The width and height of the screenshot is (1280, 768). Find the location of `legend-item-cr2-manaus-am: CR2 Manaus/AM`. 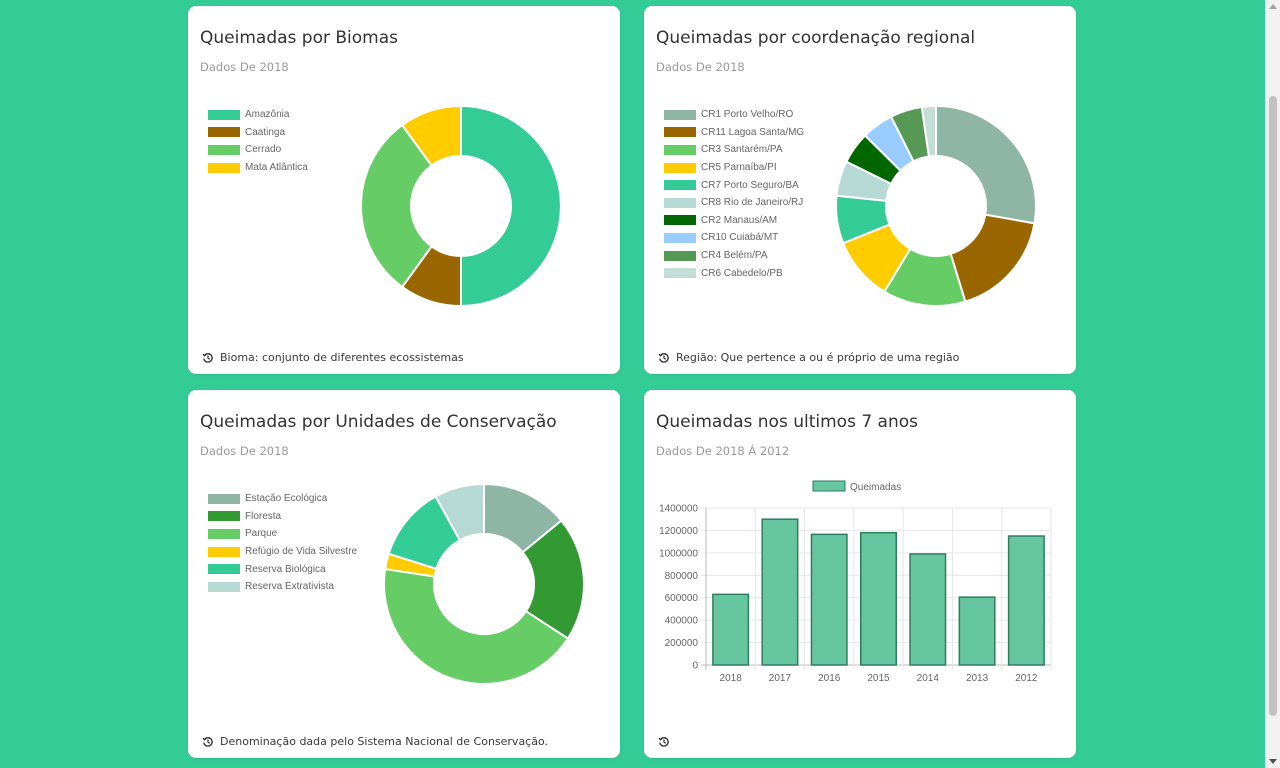

legend-item-cr2-manaus-am: CR2 Manaus/AM is located at coordinates (734, 221).